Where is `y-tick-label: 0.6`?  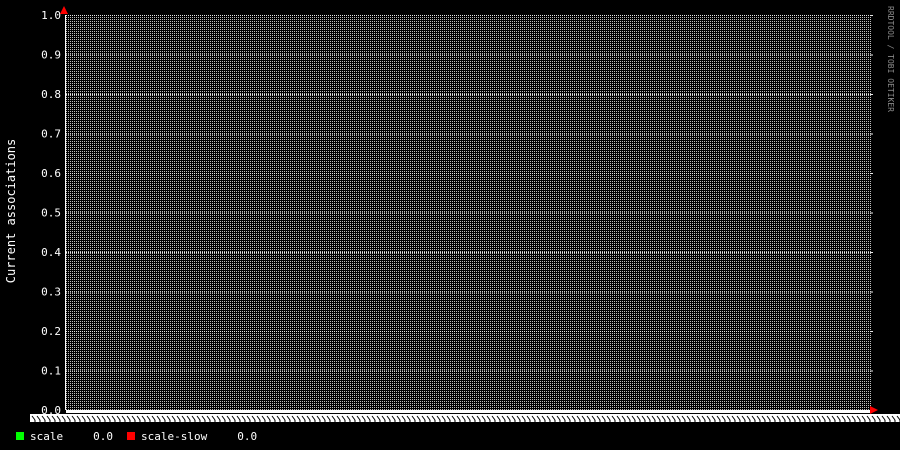
y-tick-label: 0.6 is located at coordinates (51, 173).